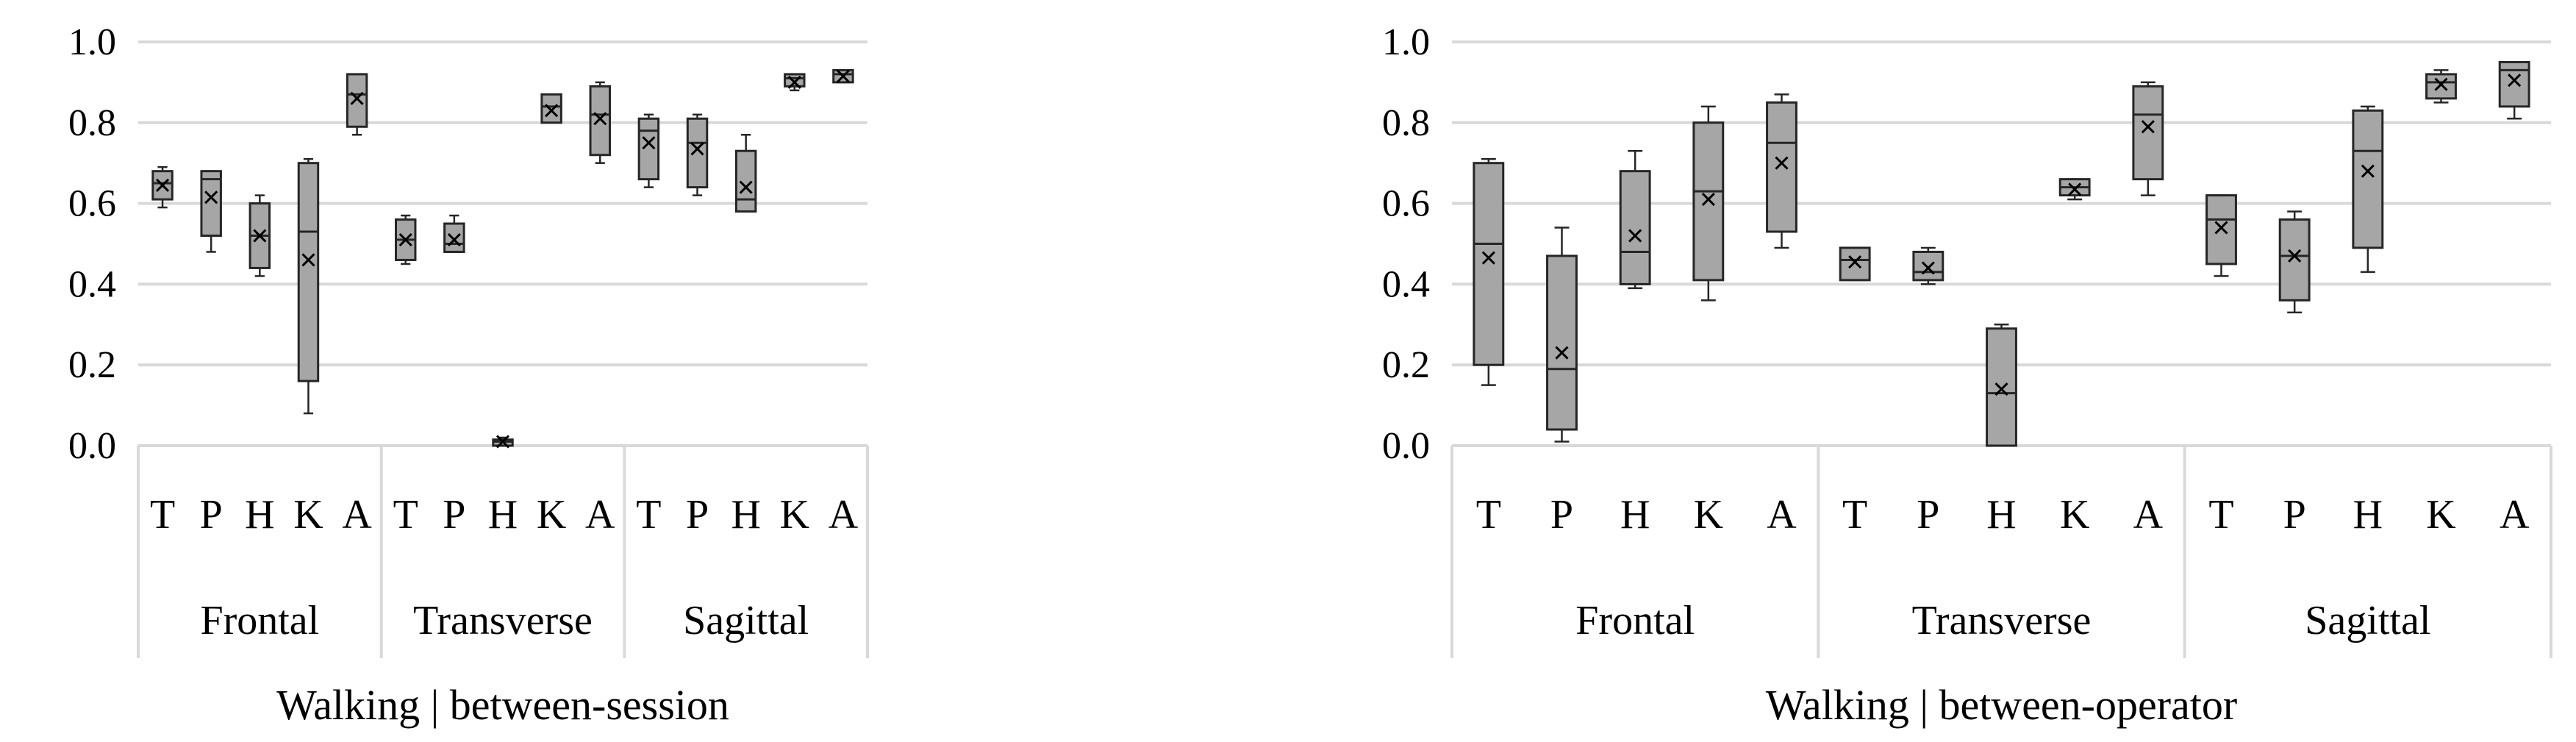 The image size is (2576, 742). What do you see at coordinates (503, 442) in the screenshot?
I see `box-transverse-h` at bounding box center [503, 442].